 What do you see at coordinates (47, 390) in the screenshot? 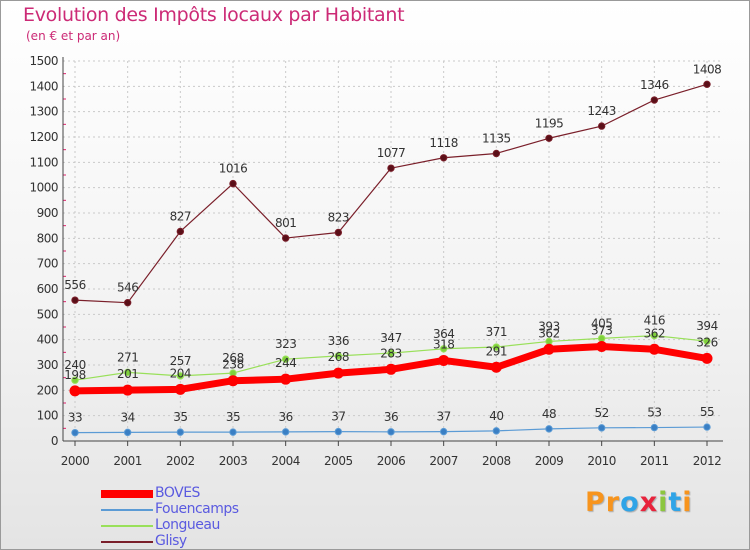
I see `y-tick-label: 200` at bounding box center [47, 390].